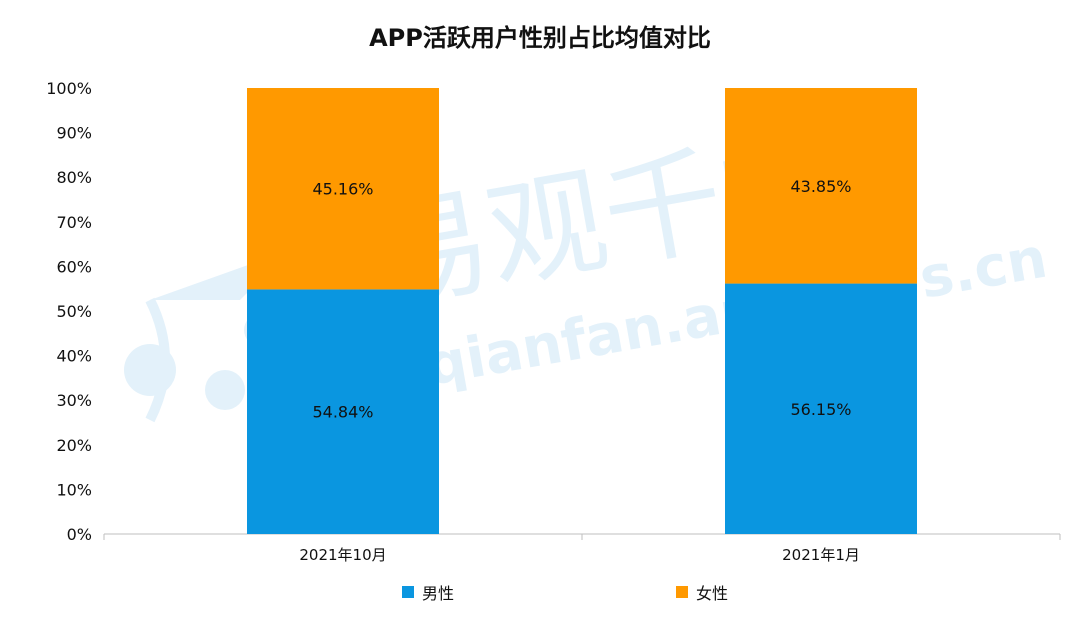  Describe the element at coordinates (79, 534) in the screenshot. I see `y-tick-label: 0%` at that location.